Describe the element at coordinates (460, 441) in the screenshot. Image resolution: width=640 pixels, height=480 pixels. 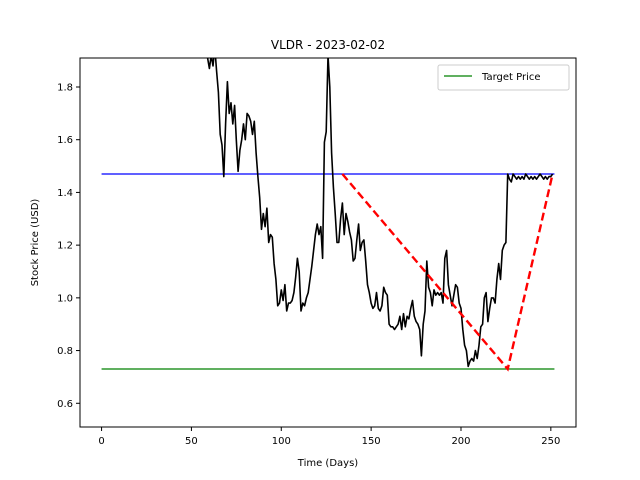
I see `x-tick-label: 200` at that location.